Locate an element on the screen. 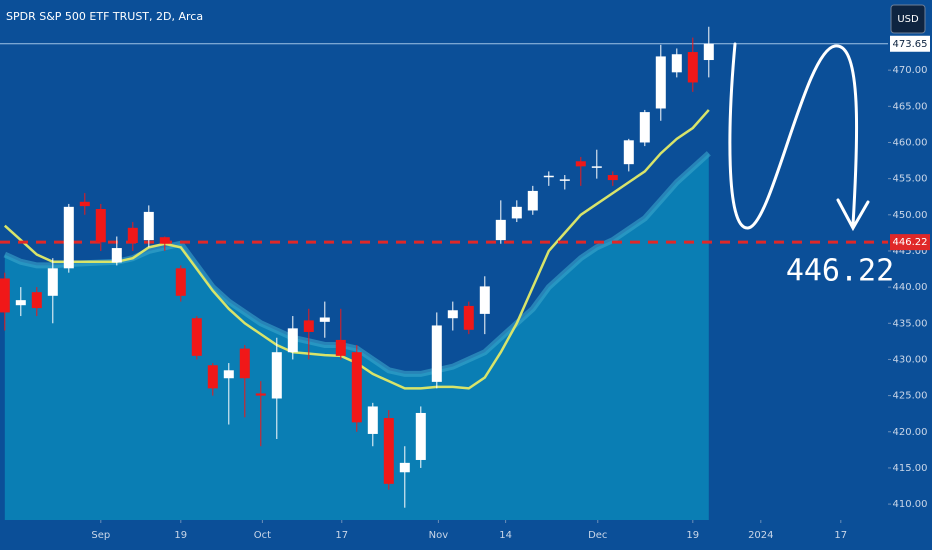 The width and height of the screenshot is (932, 550). y-tick-label: 425.00 is located at coordinates (910, 396).